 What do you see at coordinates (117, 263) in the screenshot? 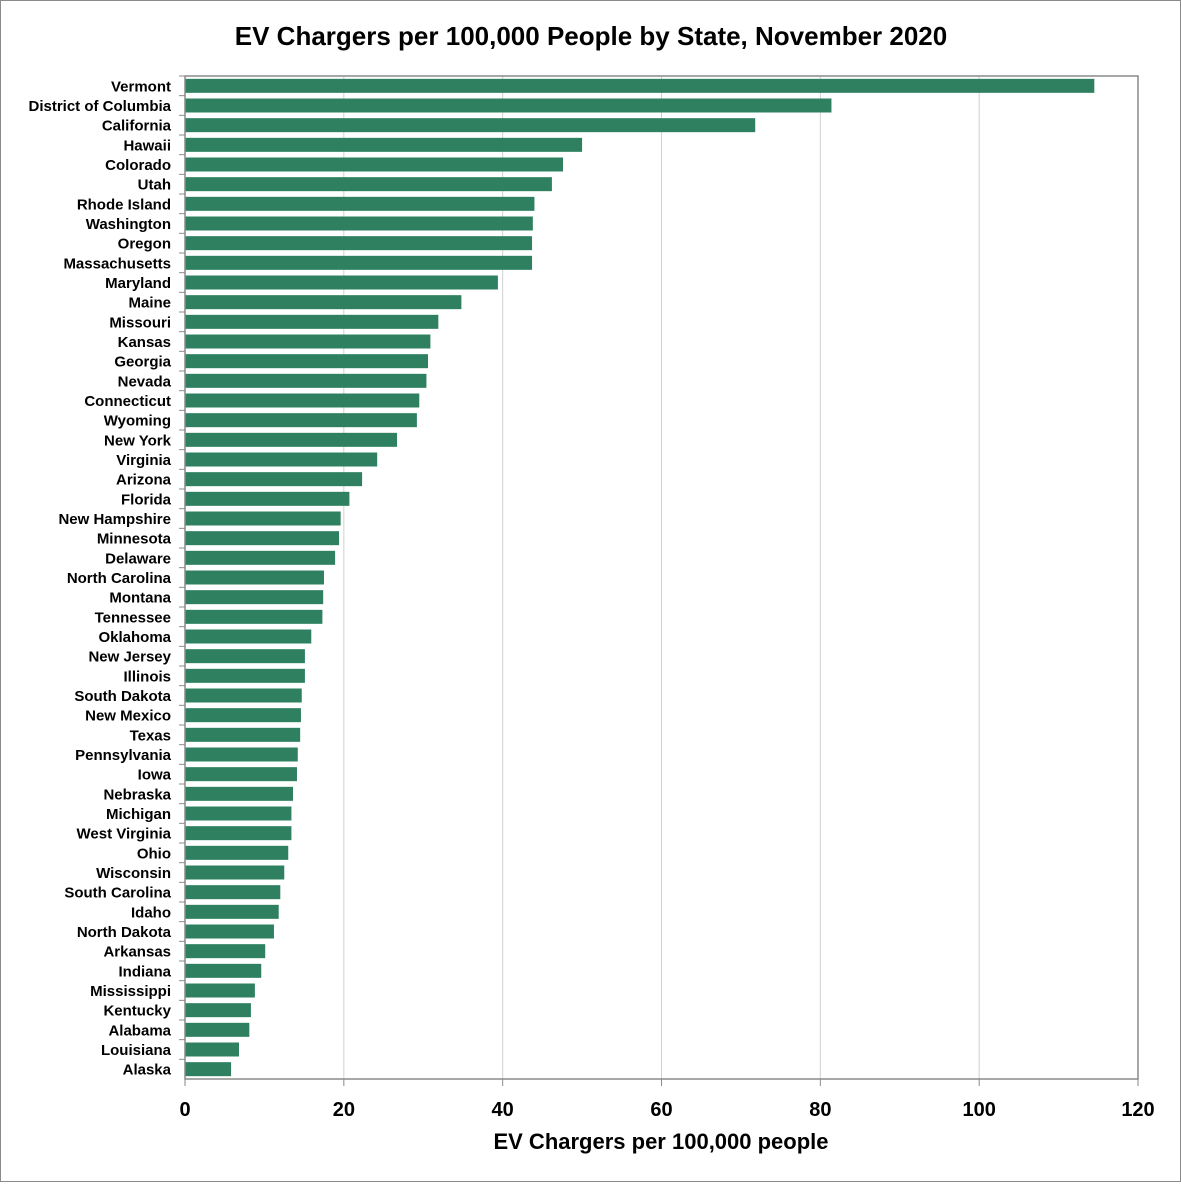
I see `category-label: Massachusetts` at bounding box center [117, 263].